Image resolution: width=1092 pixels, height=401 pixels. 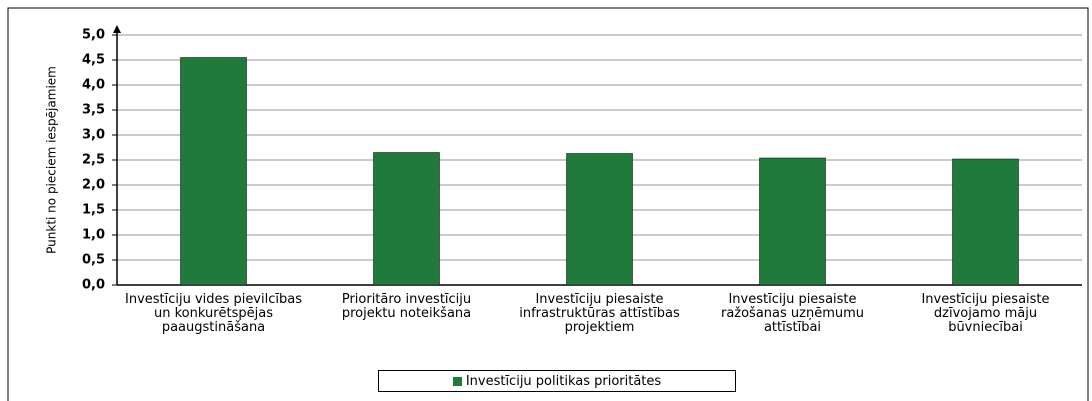 I want to click on y-tick-label: 5,0, so click(x=93, y=35).